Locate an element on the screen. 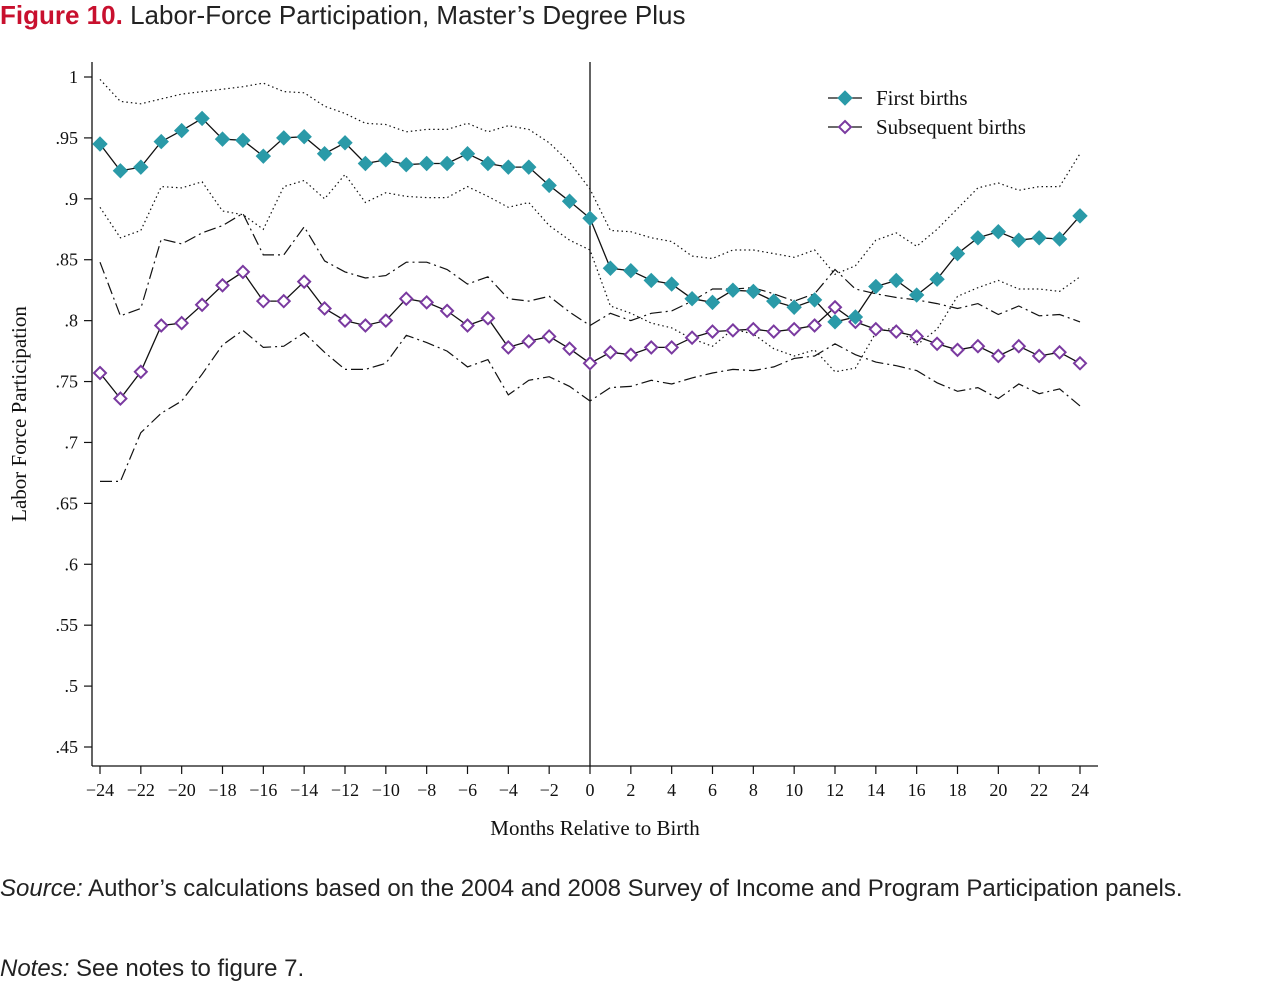 Image resolution: width=1280 pixels, height=988 pixels. legend-marker-first-births is located at coordinates (845, 98).